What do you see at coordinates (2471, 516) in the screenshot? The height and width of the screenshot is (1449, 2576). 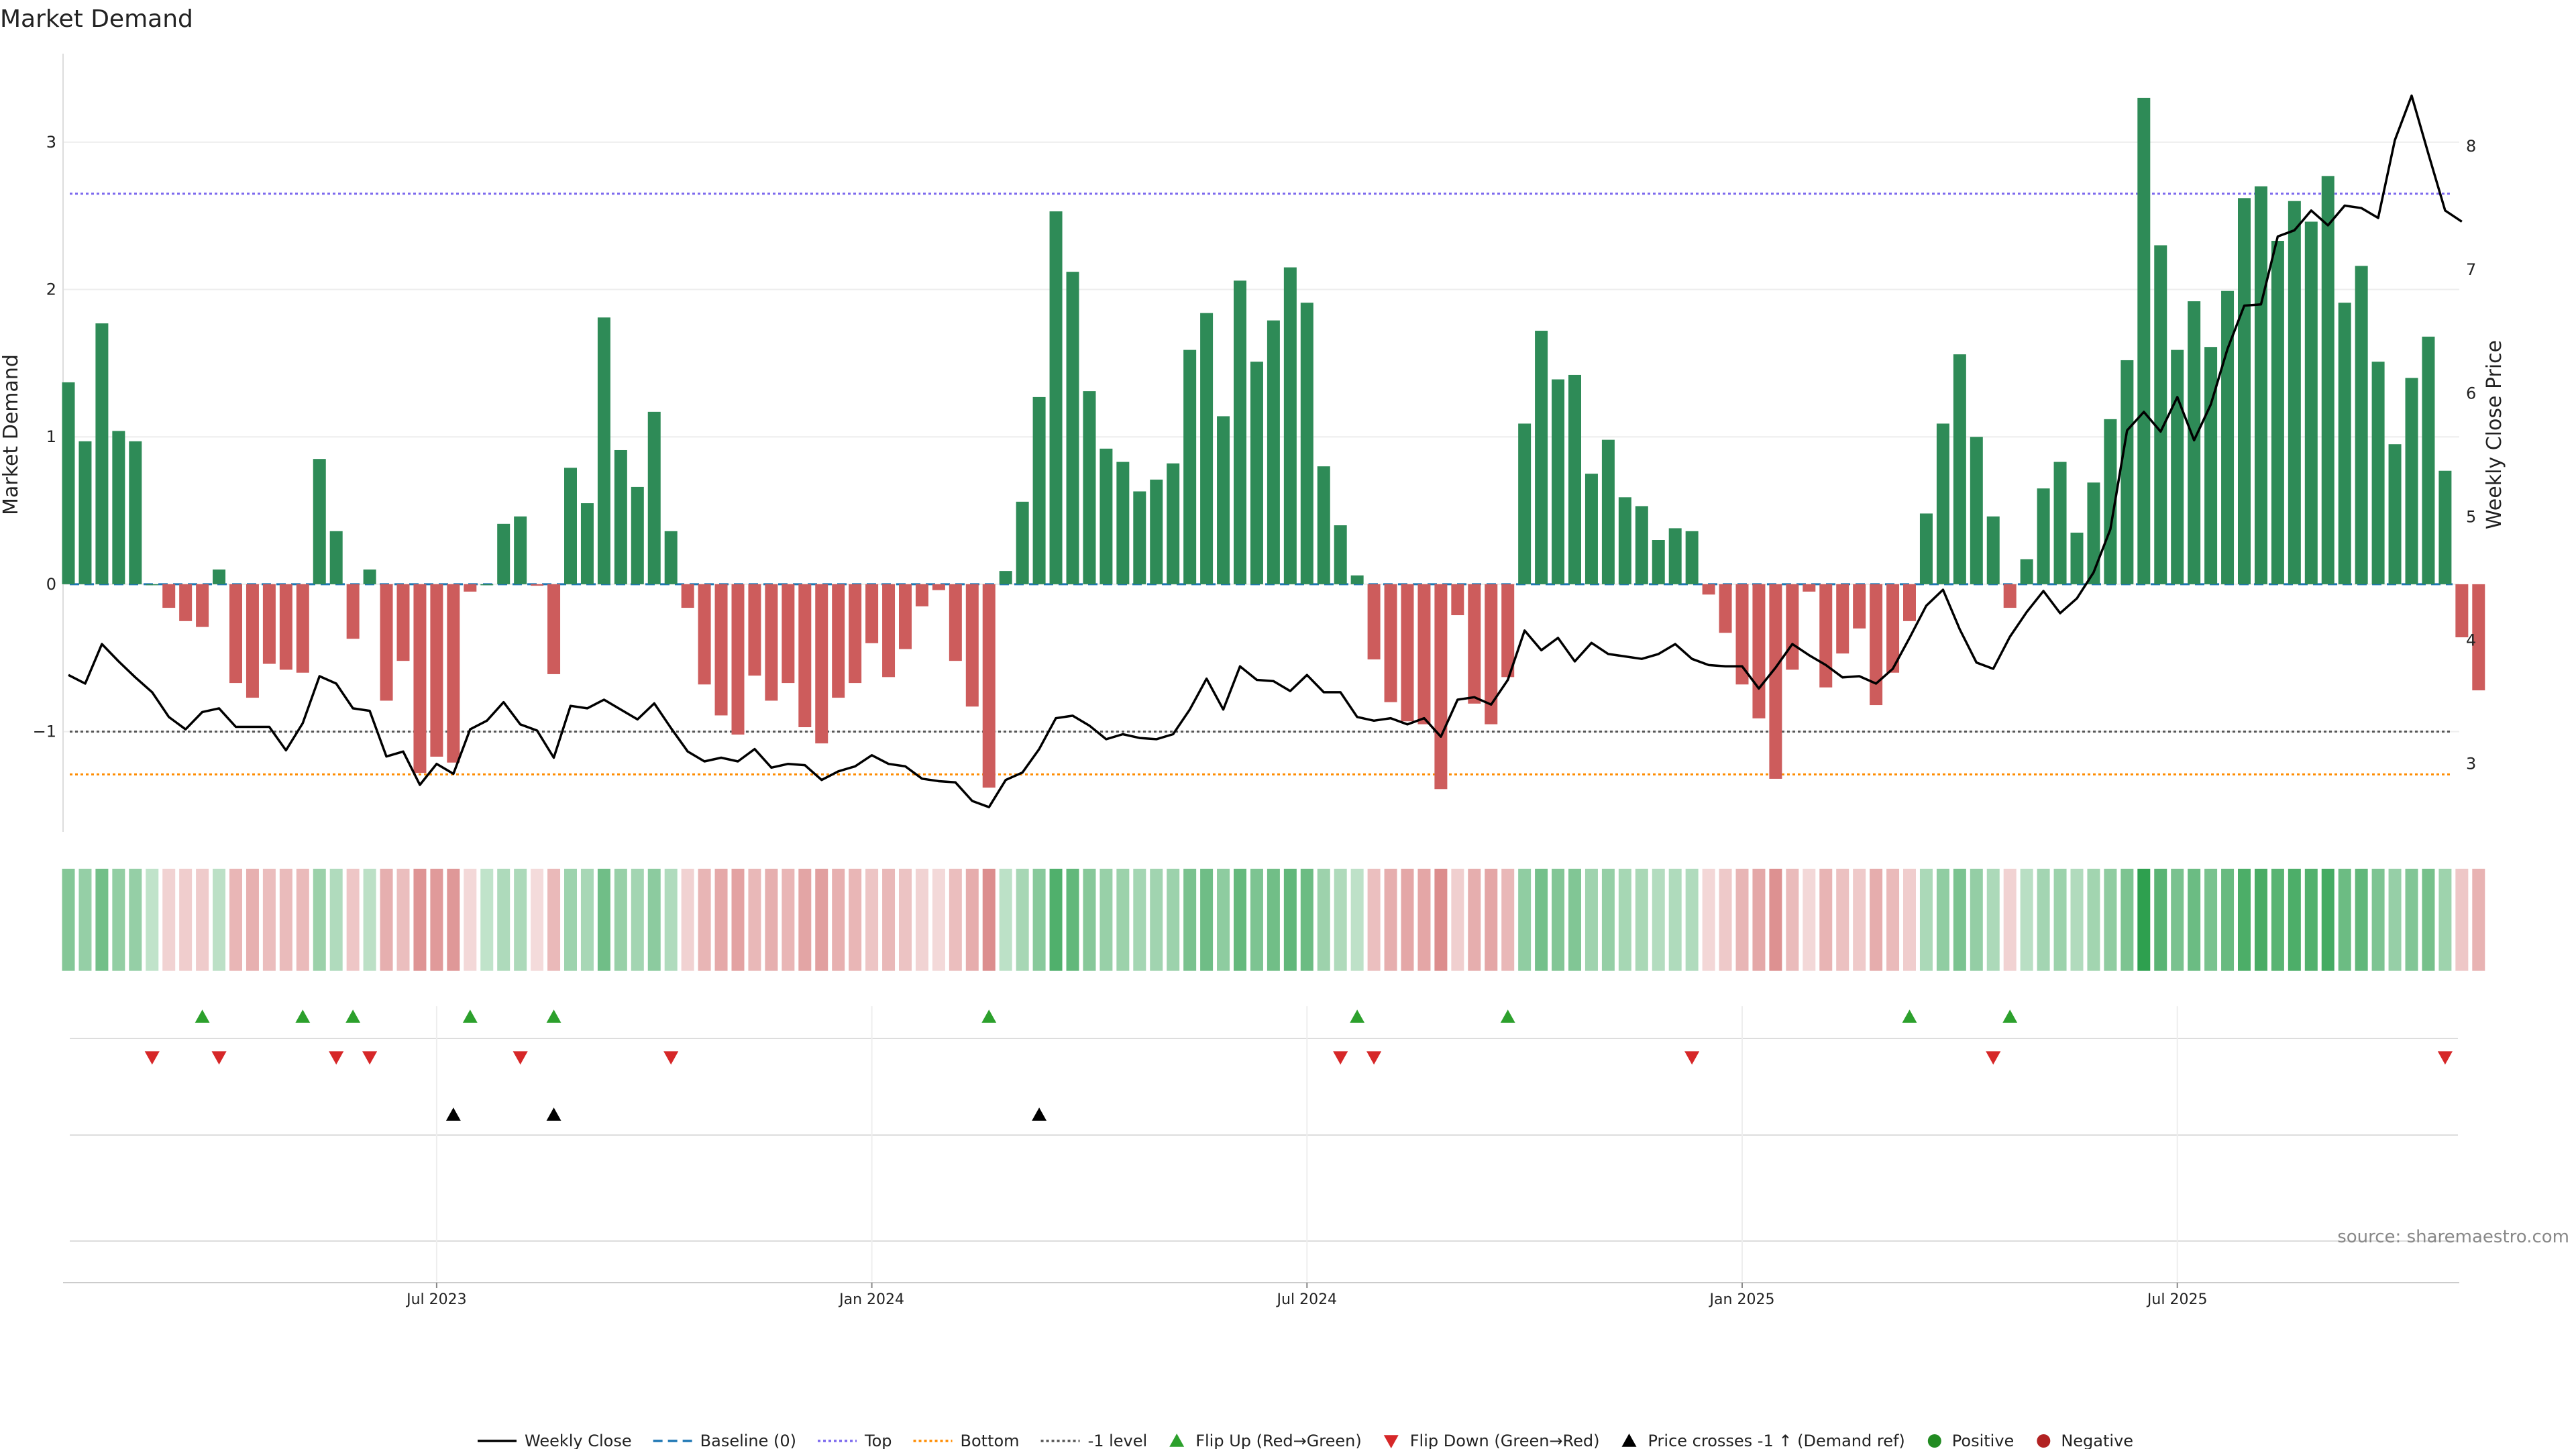 I see `right-tick-label: 5` at bounding box center [2471, 516].